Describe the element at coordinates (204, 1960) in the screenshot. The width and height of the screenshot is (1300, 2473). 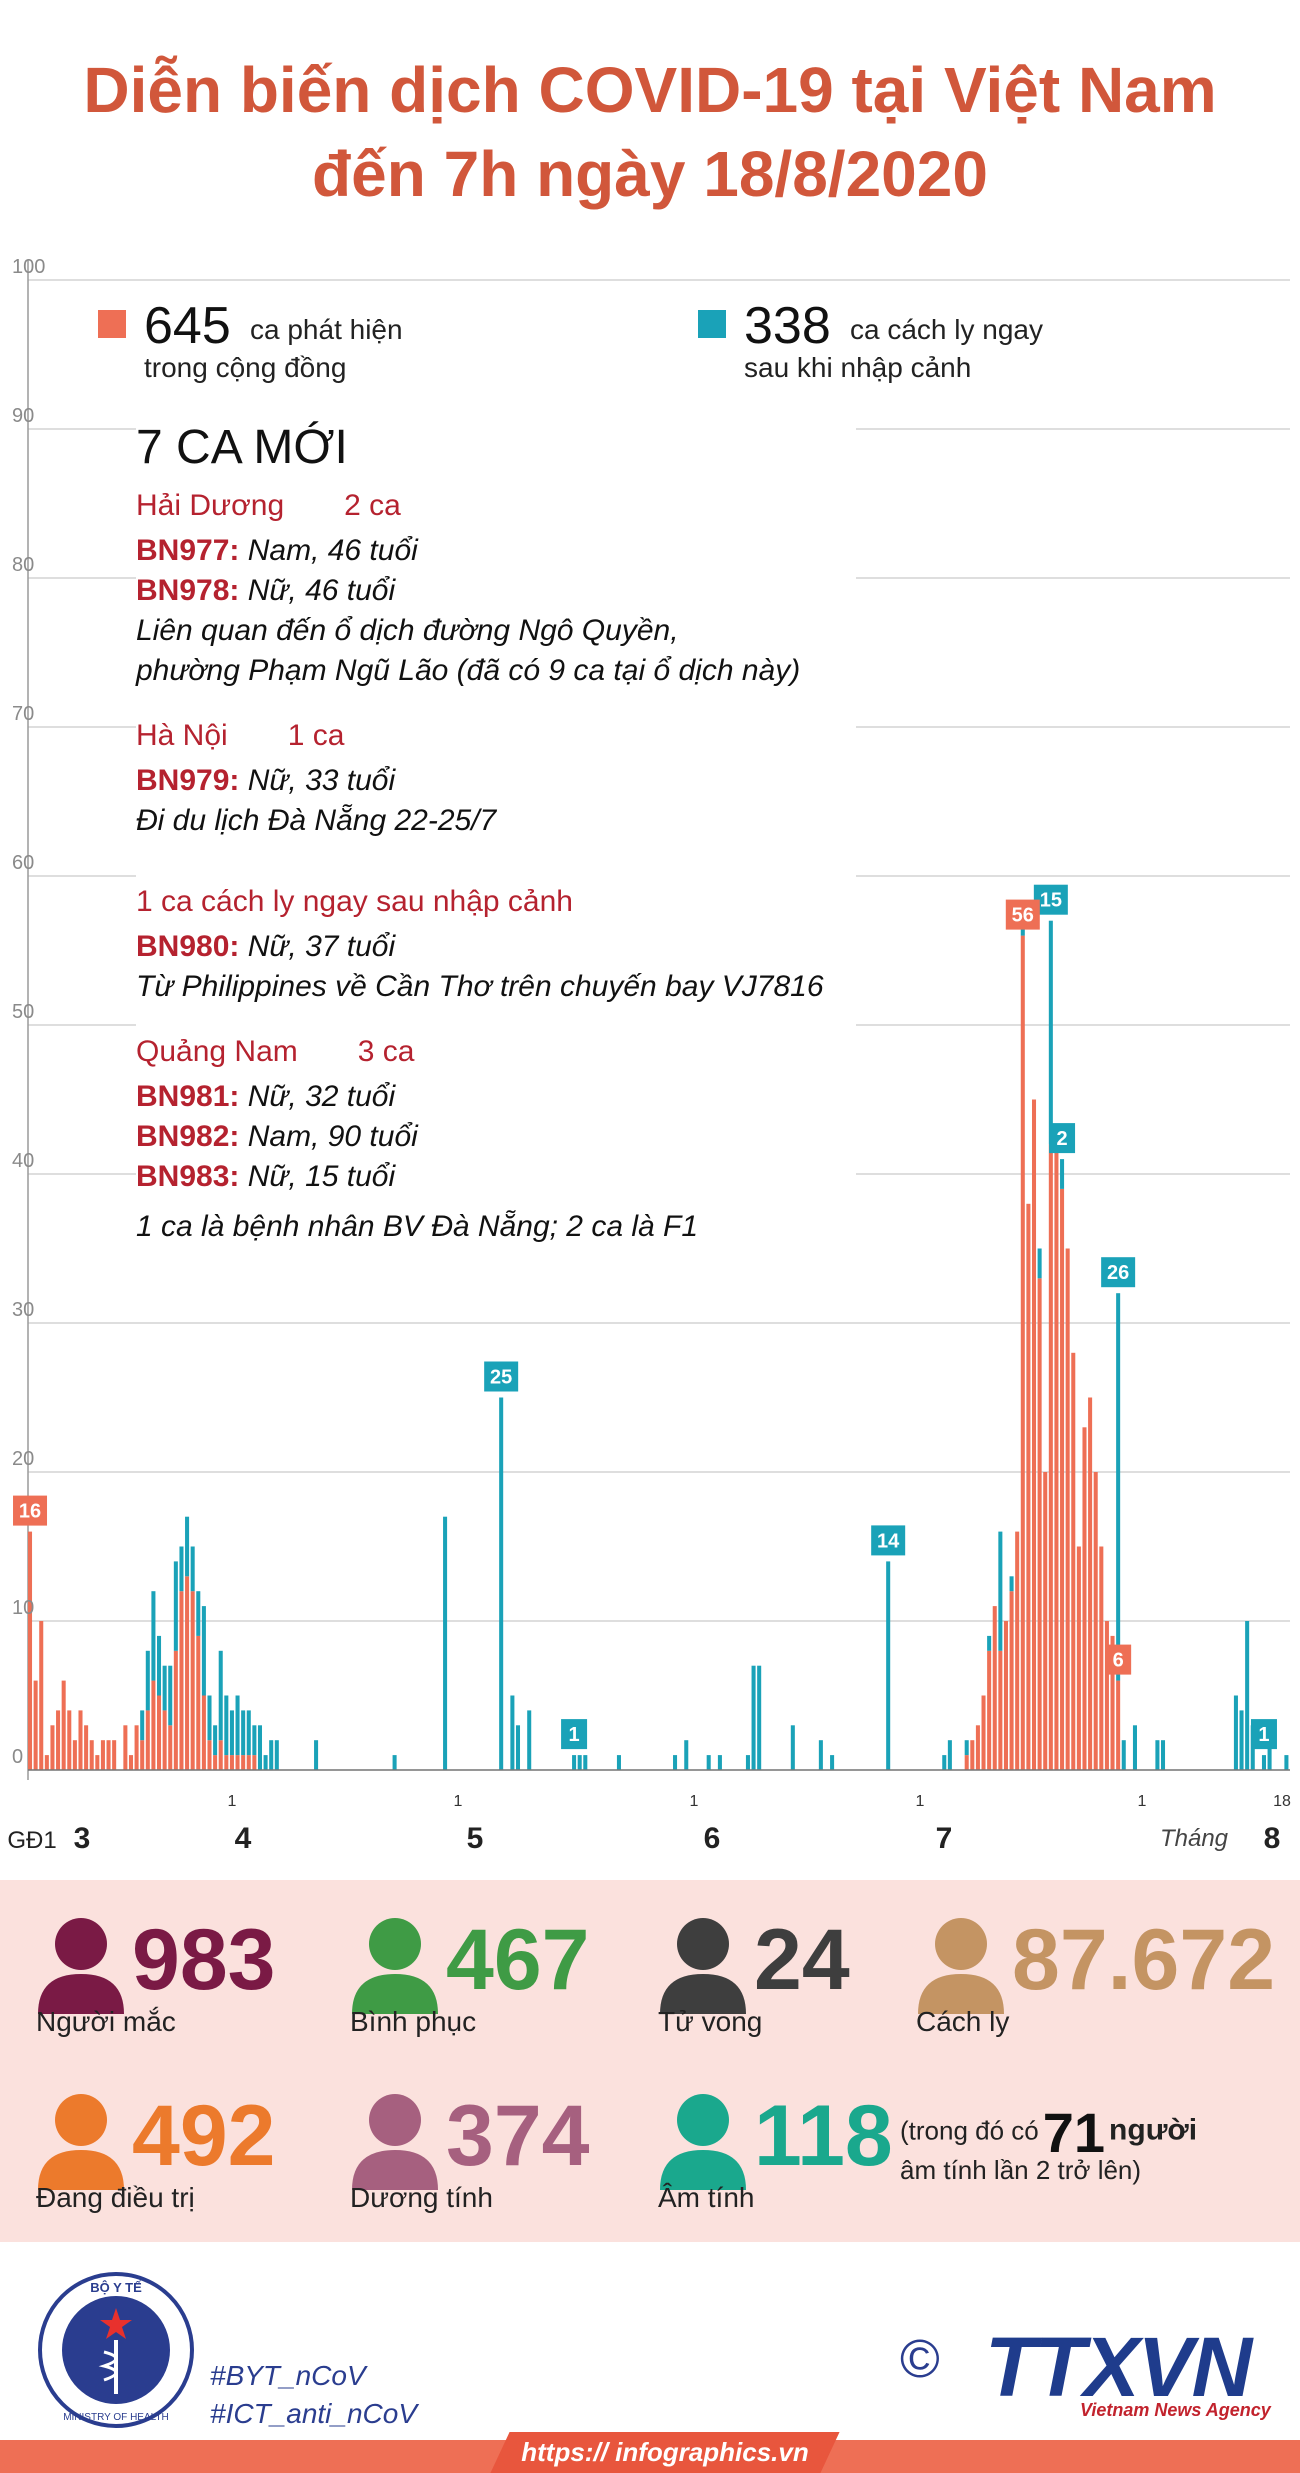
I see `stat-value: 983` at that location.